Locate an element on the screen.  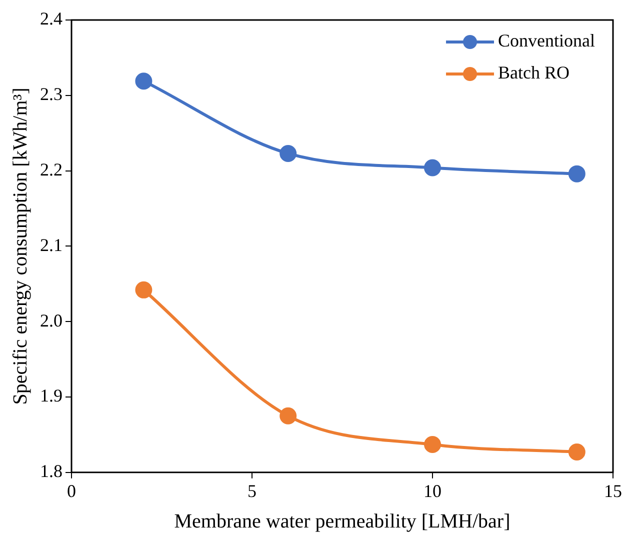
x-axis-title: Membrane water permeability [LMH/bar] is located at coordinates (342, 521).